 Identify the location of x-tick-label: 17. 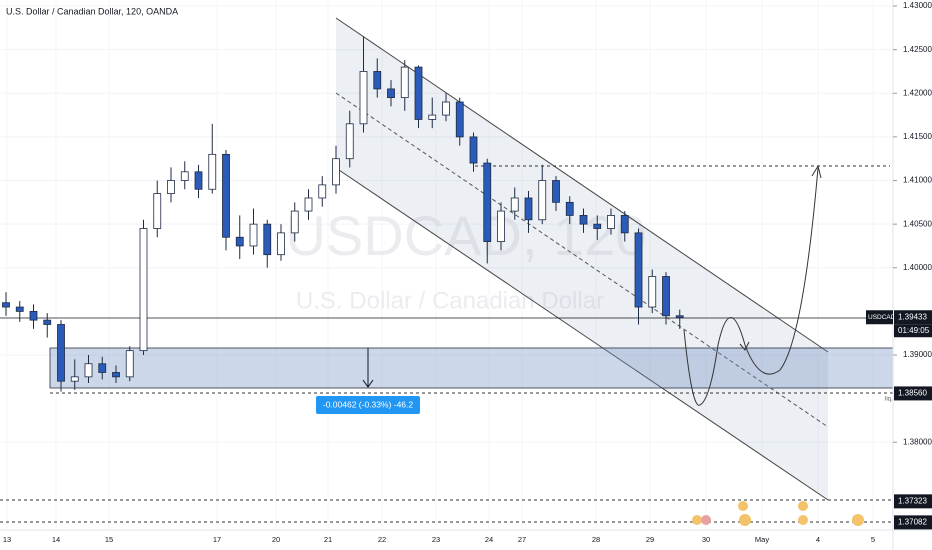
(217, 539).